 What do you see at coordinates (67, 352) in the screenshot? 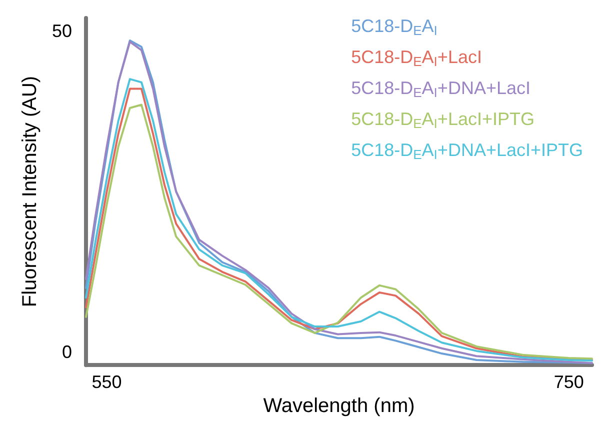
I see `y-tick-label: 0` at bounding box center [67, 352].